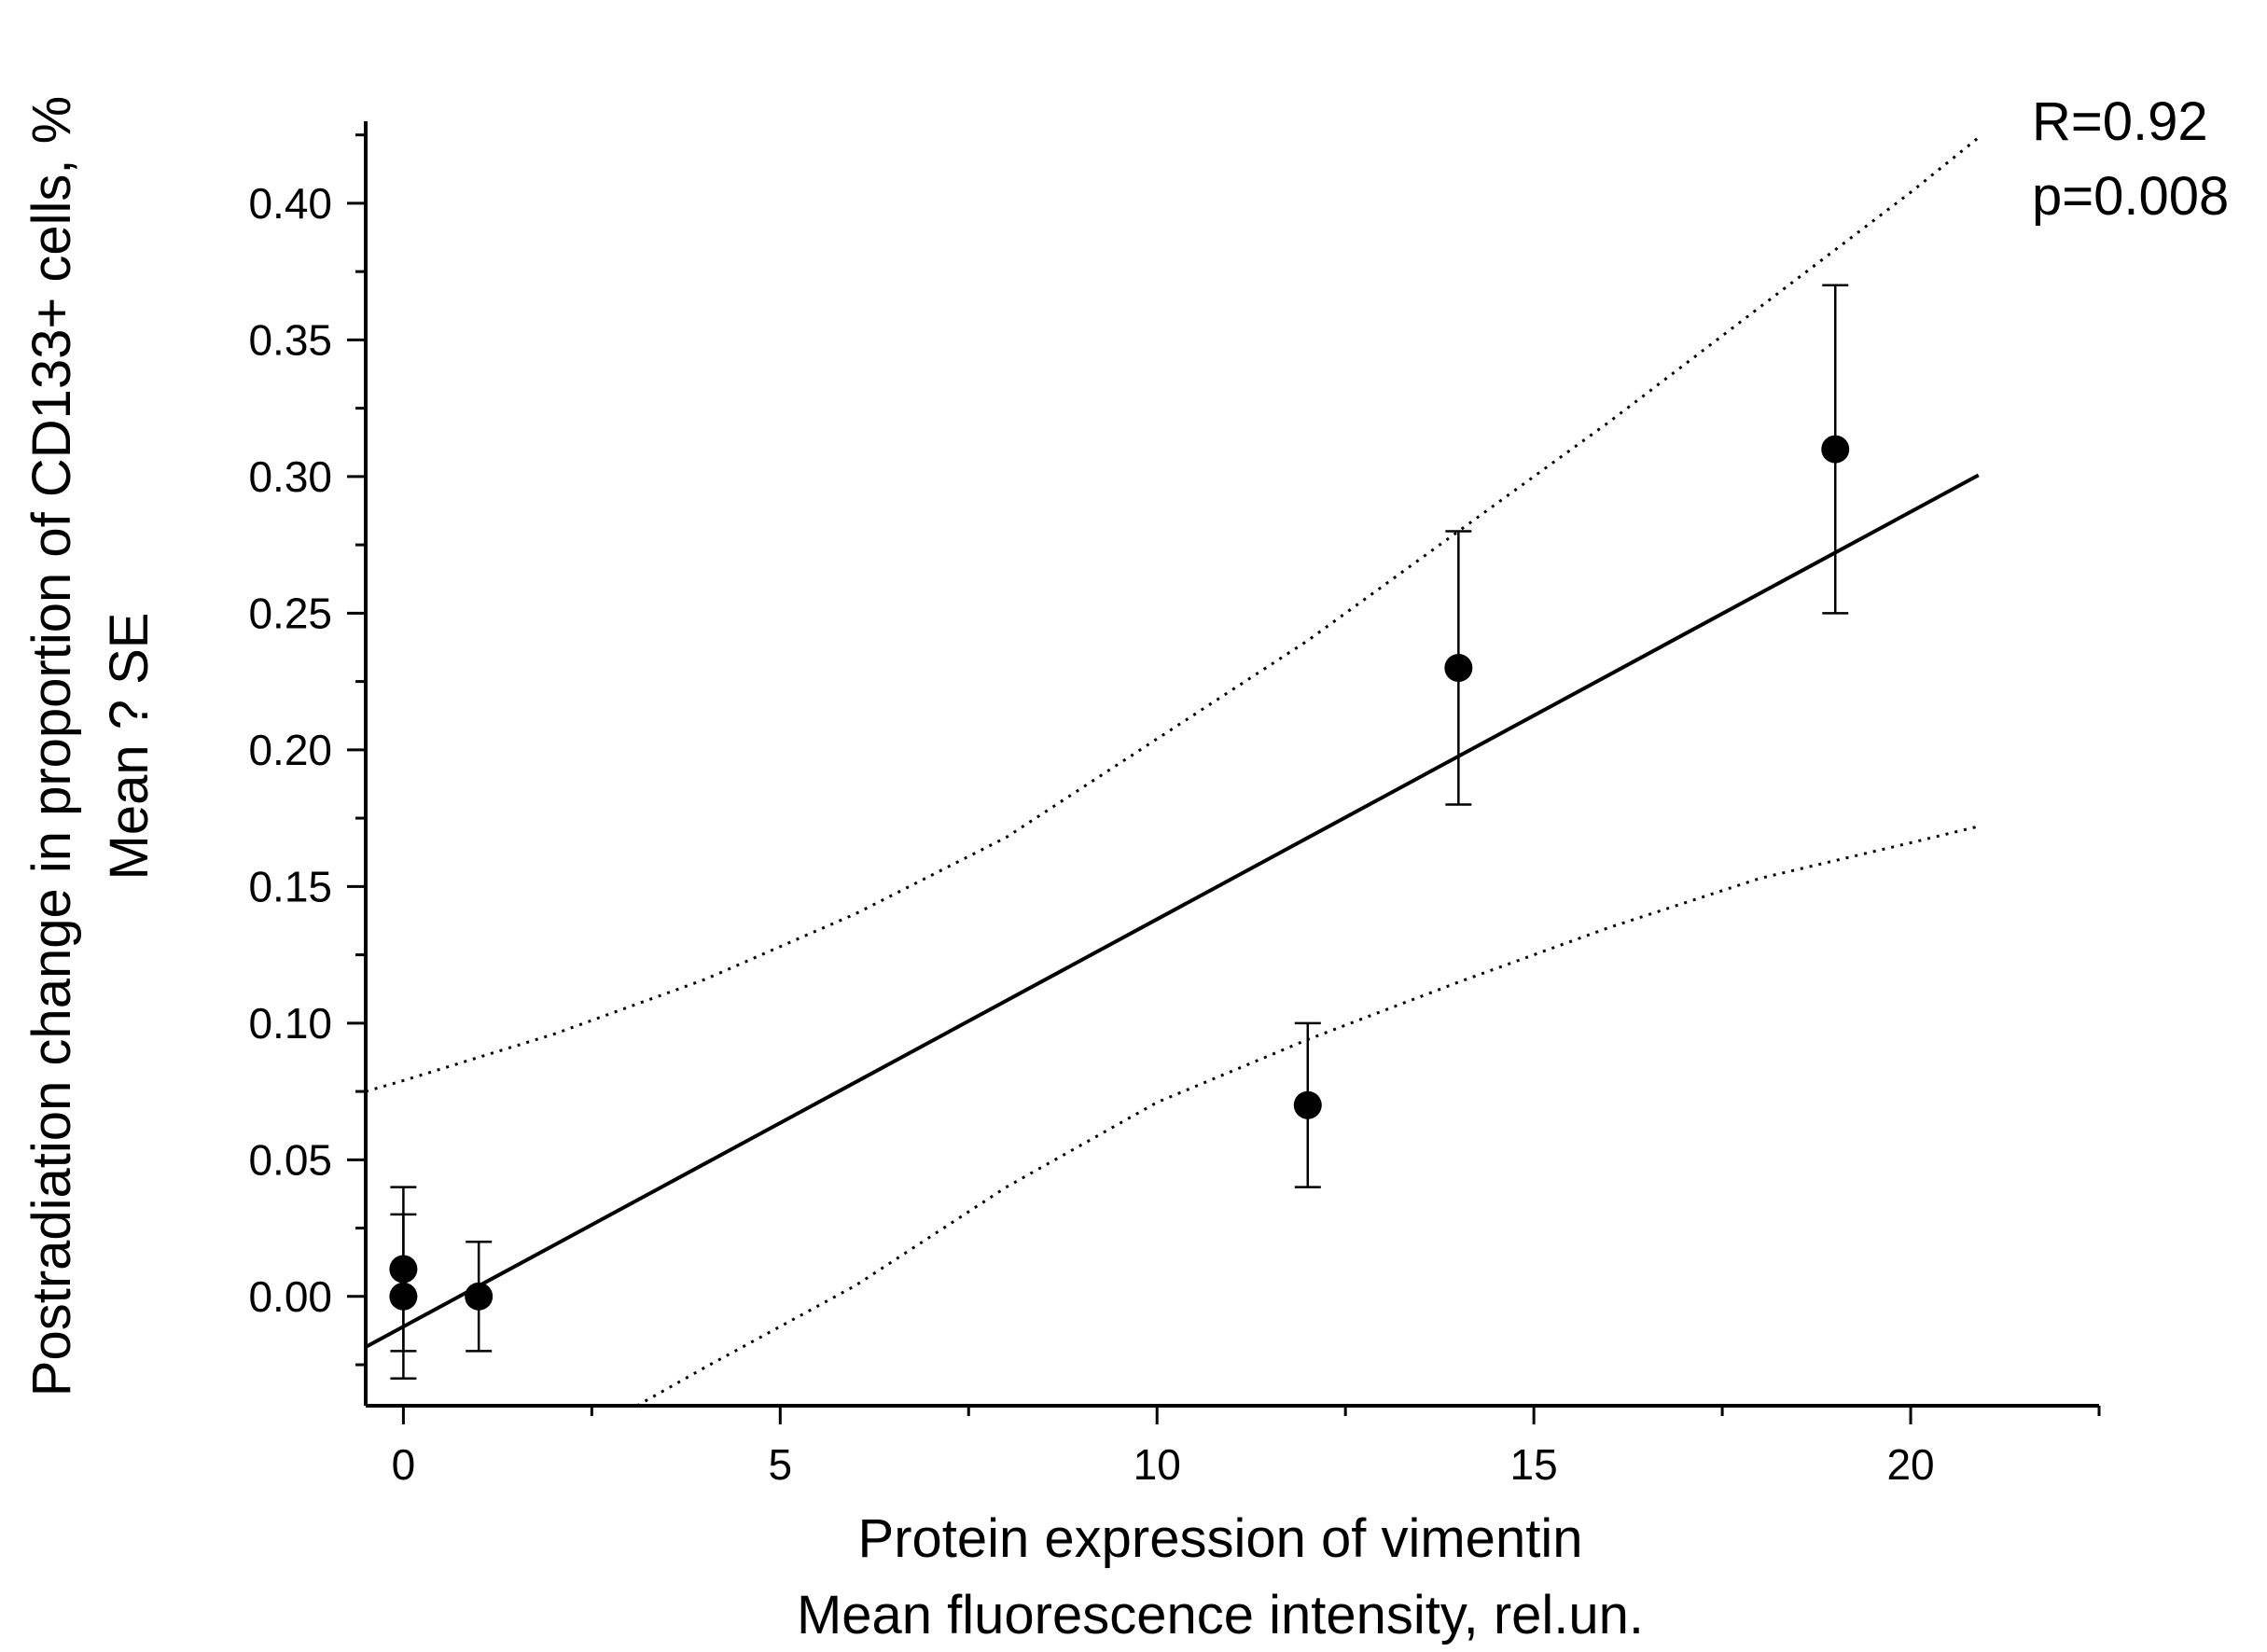 Image resolution: width=2267 pixels, height=1652 pixels. What do you see at coordinates (290, 204) in the screenshot?
I see `y-tick-label: 0.40` at bounding box center [290, 204].